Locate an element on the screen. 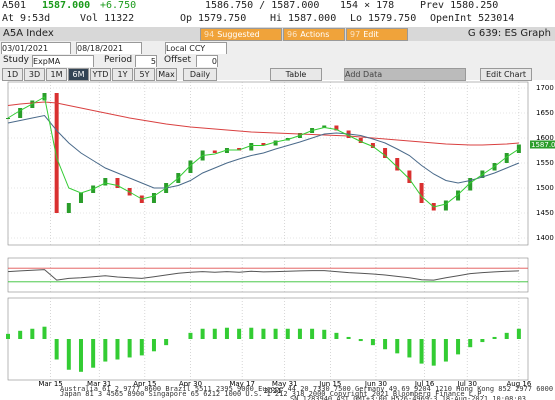 The width and height of the screenshot is (555, 400). prev: Prev 1580.250 is located at coordinates (459, 5).